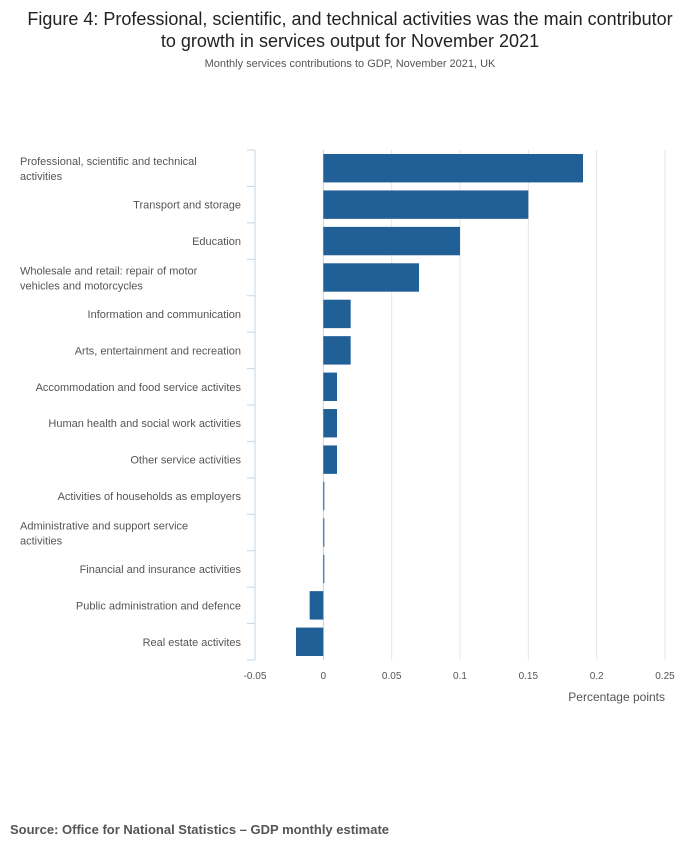 Image resolution: width=700 pixels, height=857 pixels. I want to click on category-label: Public administration and defence, so click(158, 606).